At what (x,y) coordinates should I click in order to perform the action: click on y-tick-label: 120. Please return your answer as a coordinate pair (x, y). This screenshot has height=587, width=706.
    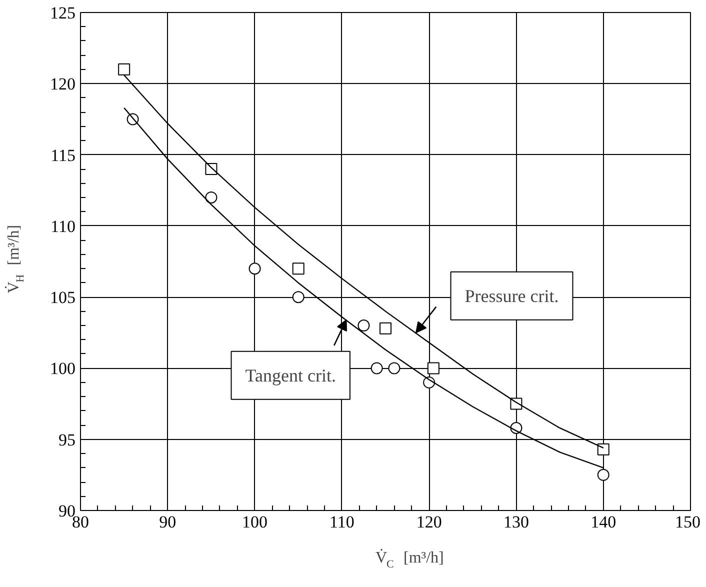
    Looking at the image, I should click on (63, 84).